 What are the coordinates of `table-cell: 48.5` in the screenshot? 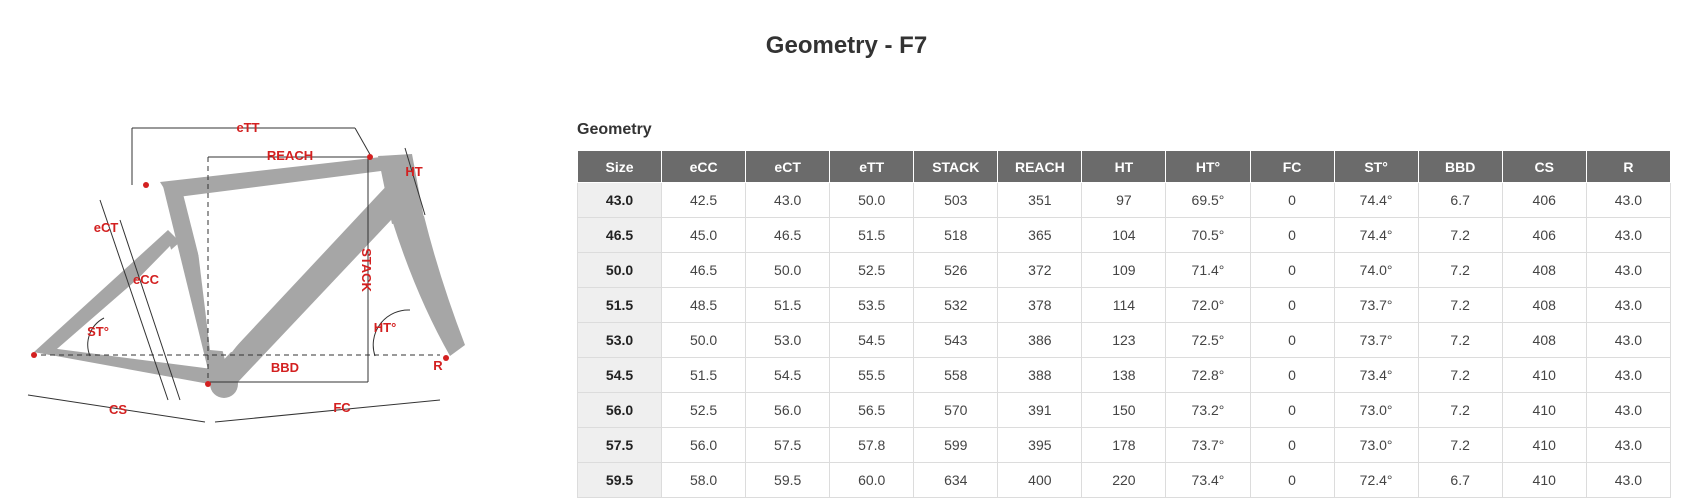 It's located at (704, 305).